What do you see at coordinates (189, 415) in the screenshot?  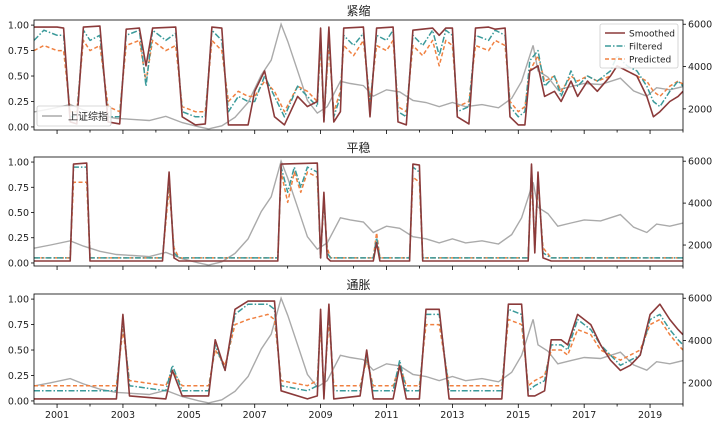 I see `x-tick-label: 2005` at bounding box center [189, 415].